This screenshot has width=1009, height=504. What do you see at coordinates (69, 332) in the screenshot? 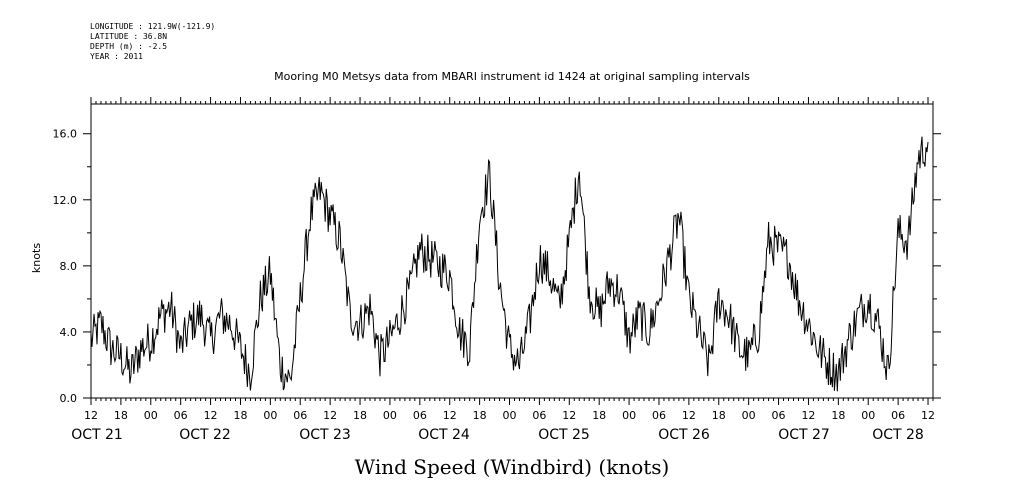
I see `y-tick-label: 4.0` at bounding box center [69, 332].